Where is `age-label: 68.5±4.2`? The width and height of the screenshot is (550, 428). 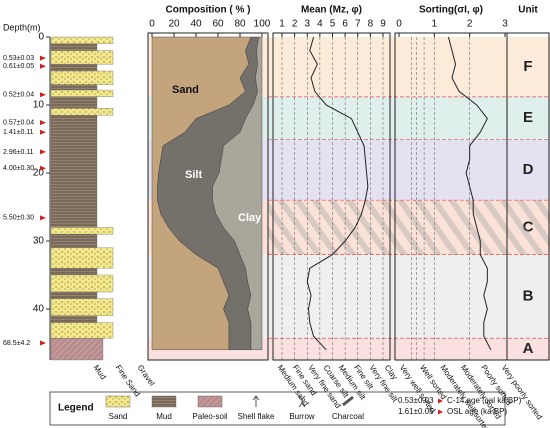
age-label: 68.5±4.2 is located at coordinates (16, 343).